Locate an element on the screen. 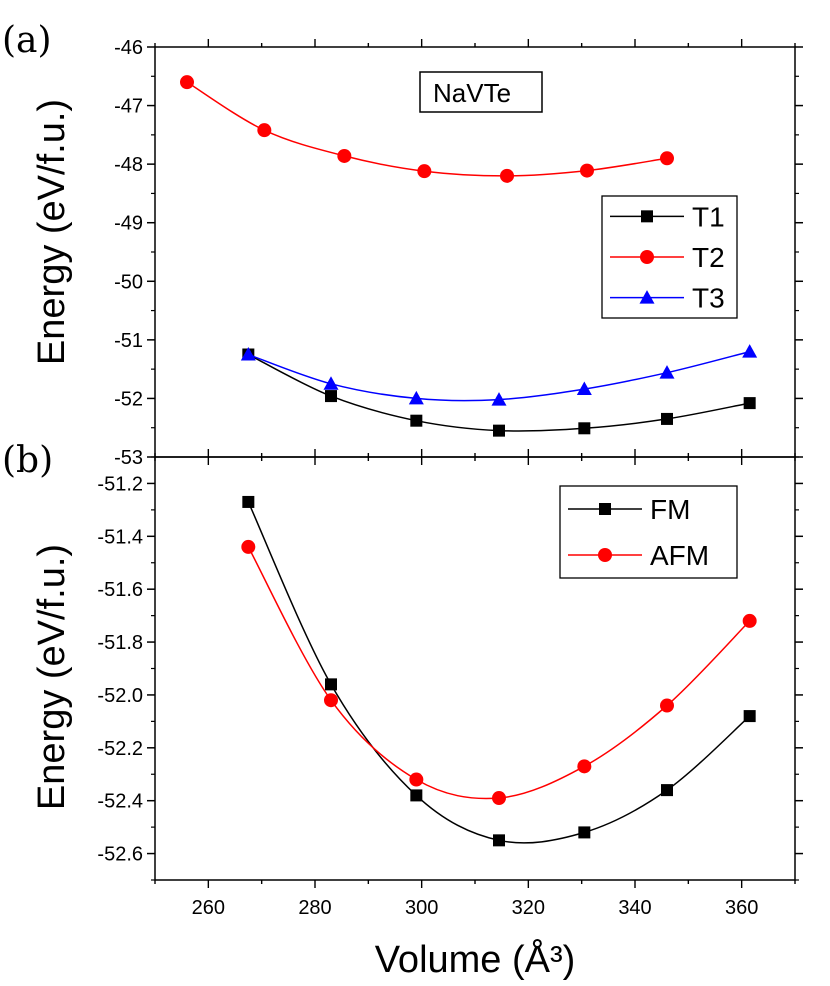  ytick-label: -47 is located at coordinates (128, 107).